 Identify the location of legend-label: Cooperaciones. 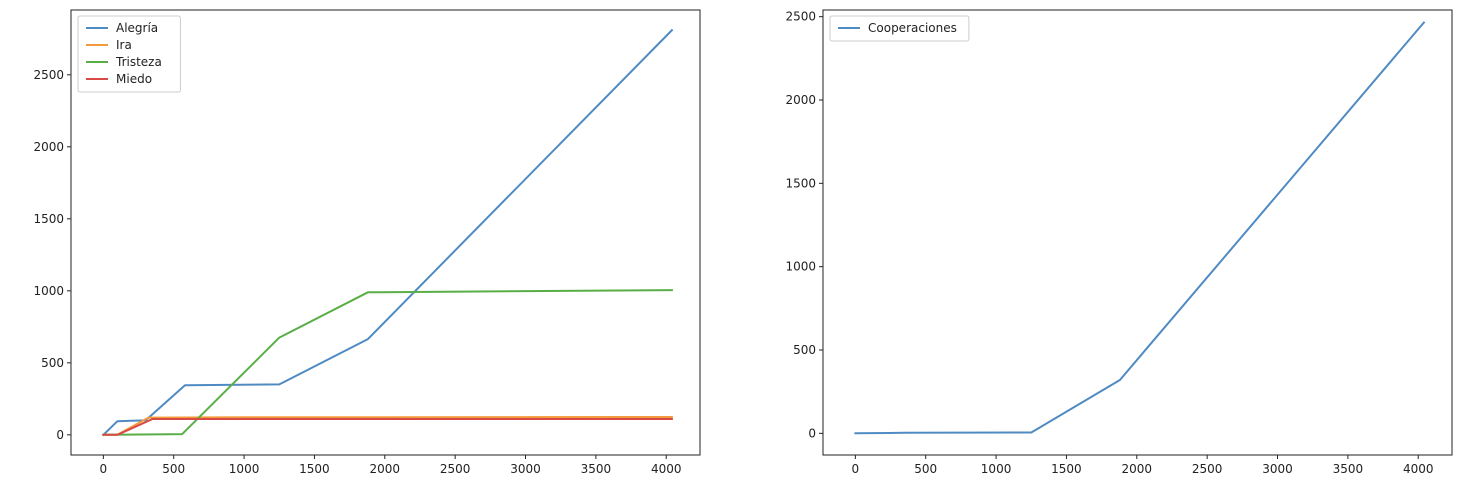
(912, 28).